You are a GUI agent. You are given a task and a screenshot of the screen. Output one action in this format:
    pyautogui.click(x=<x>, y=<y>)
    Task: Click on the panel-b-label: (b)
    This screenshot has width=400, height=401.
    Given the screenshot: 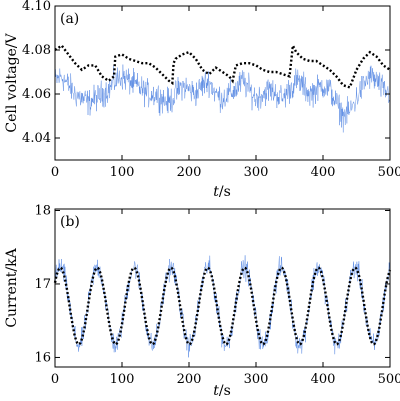 What is the action you would take?
    pyautogui.click(x=70, y=222)
    